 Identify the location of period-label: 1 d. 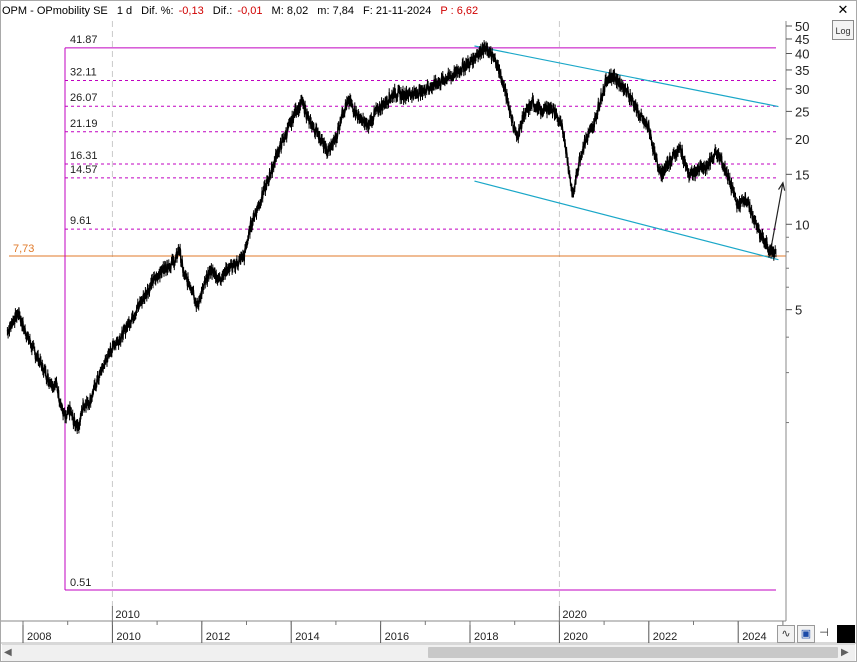
(124, 11).